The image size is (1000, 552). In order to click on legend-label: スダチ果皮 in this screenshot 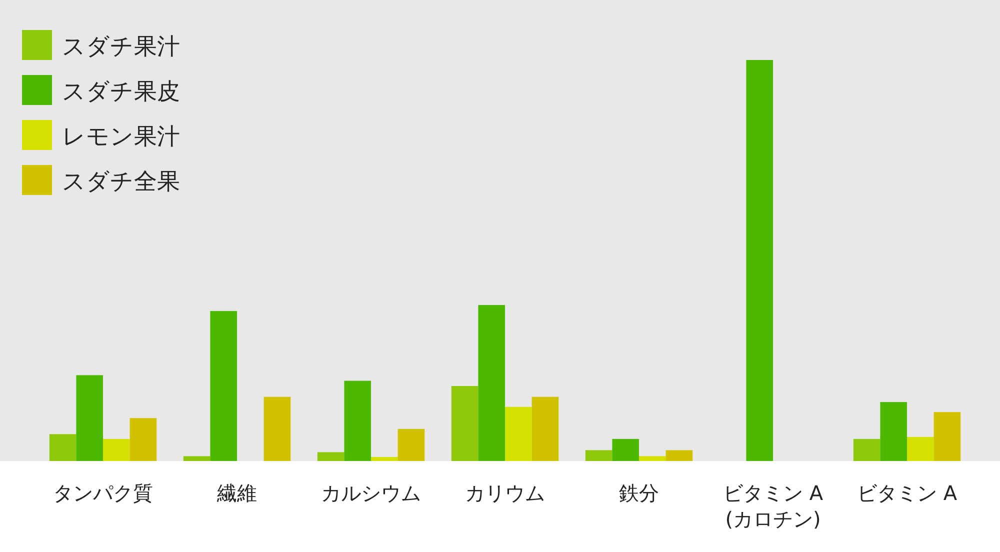, I will do `click(121, 92)`.